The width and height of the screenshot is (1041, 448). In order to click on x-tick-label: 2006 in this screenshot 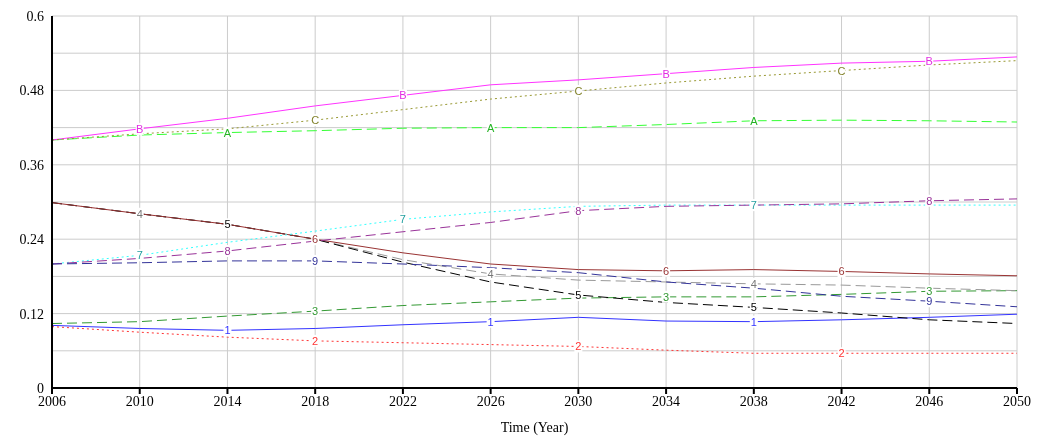, I will do `click(52, 401)`.